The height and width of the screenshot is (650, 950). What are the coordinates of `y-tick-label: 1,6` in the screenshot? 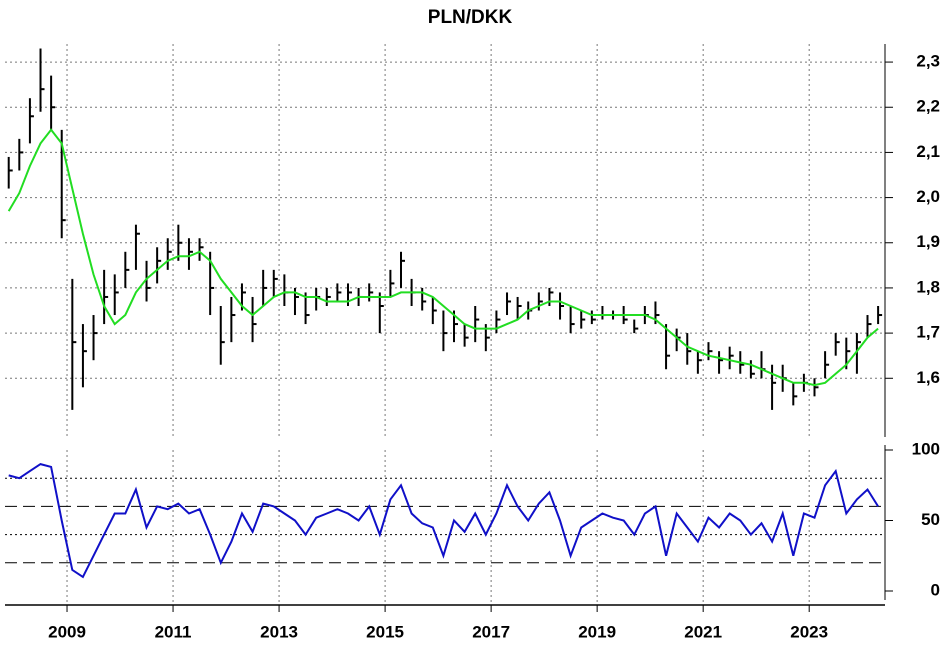 It's located at (928, 377).